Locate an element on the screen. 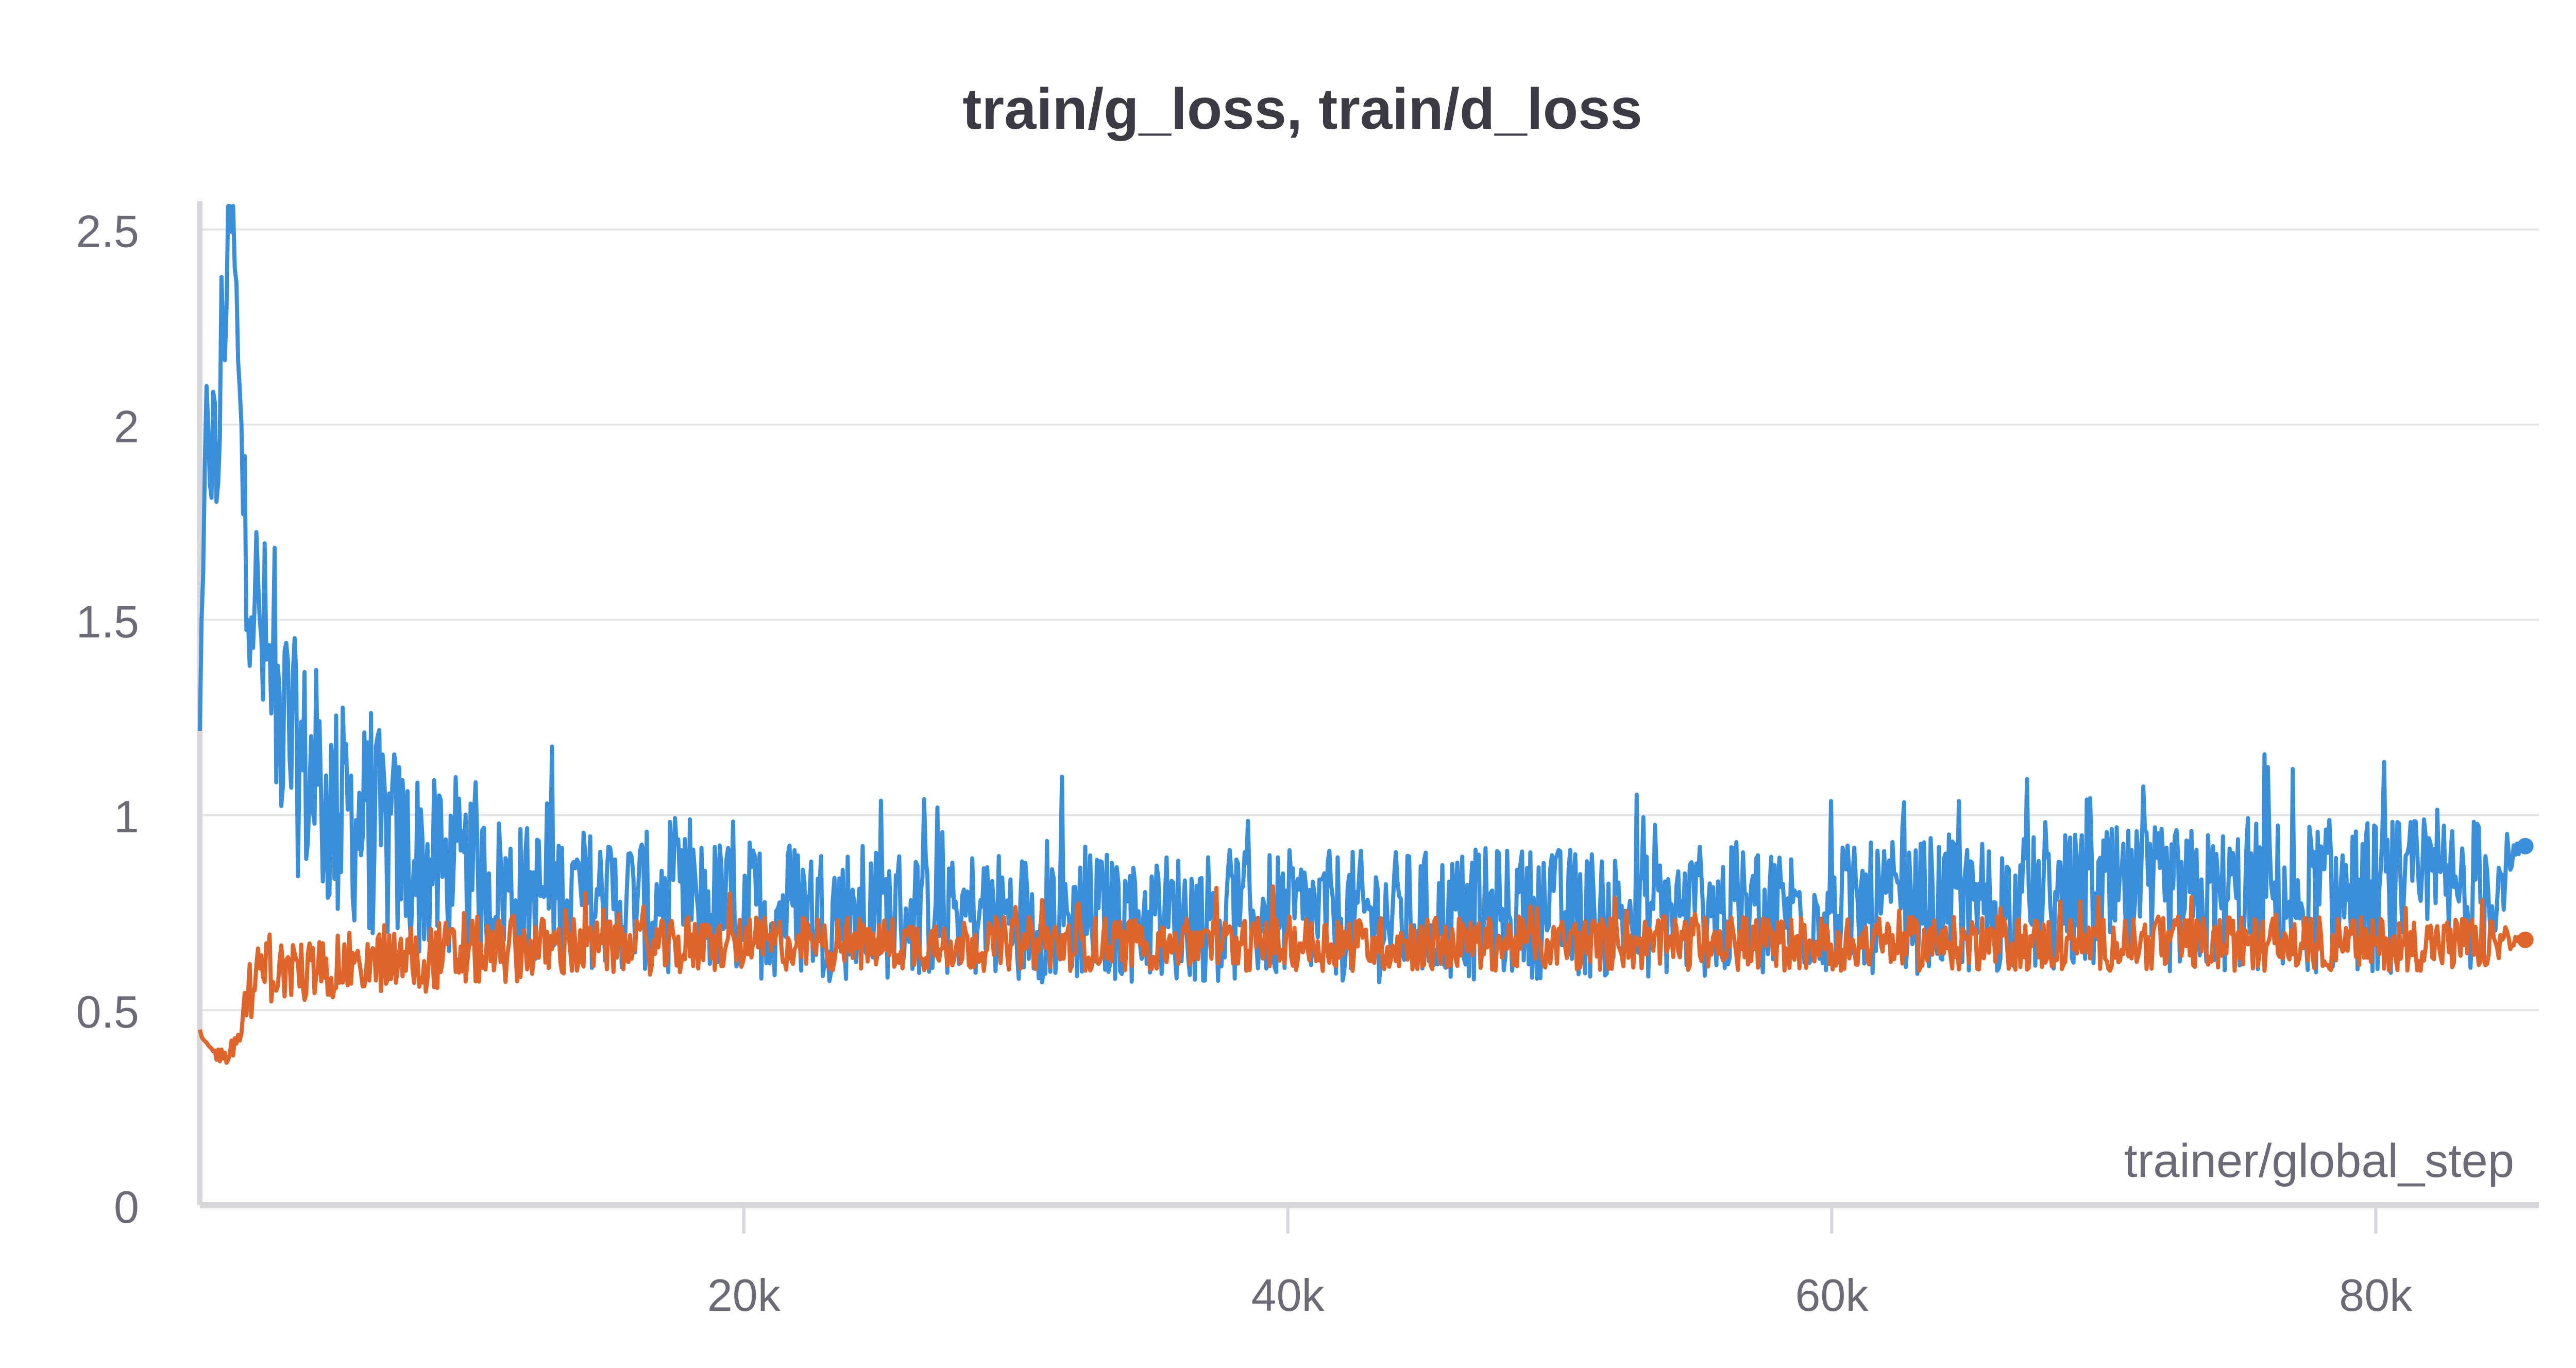 The width and height of the screenshot is (2576, 1368). y-tick-label: 0.5 is located at coordinates (108, 1011).